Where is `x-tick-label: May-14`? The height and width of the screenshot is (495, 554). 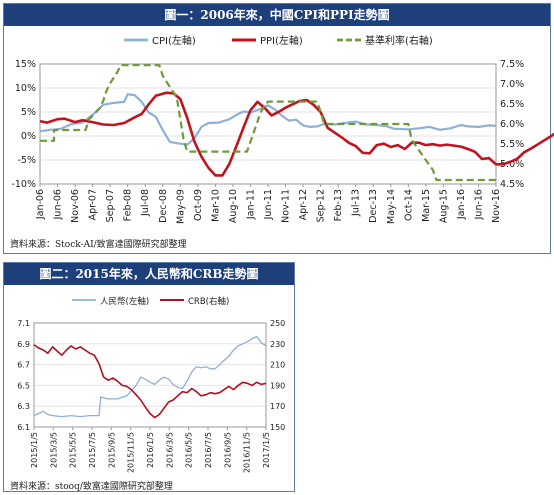 x-tick-label: May-14 is located at coordinates (391, 206).